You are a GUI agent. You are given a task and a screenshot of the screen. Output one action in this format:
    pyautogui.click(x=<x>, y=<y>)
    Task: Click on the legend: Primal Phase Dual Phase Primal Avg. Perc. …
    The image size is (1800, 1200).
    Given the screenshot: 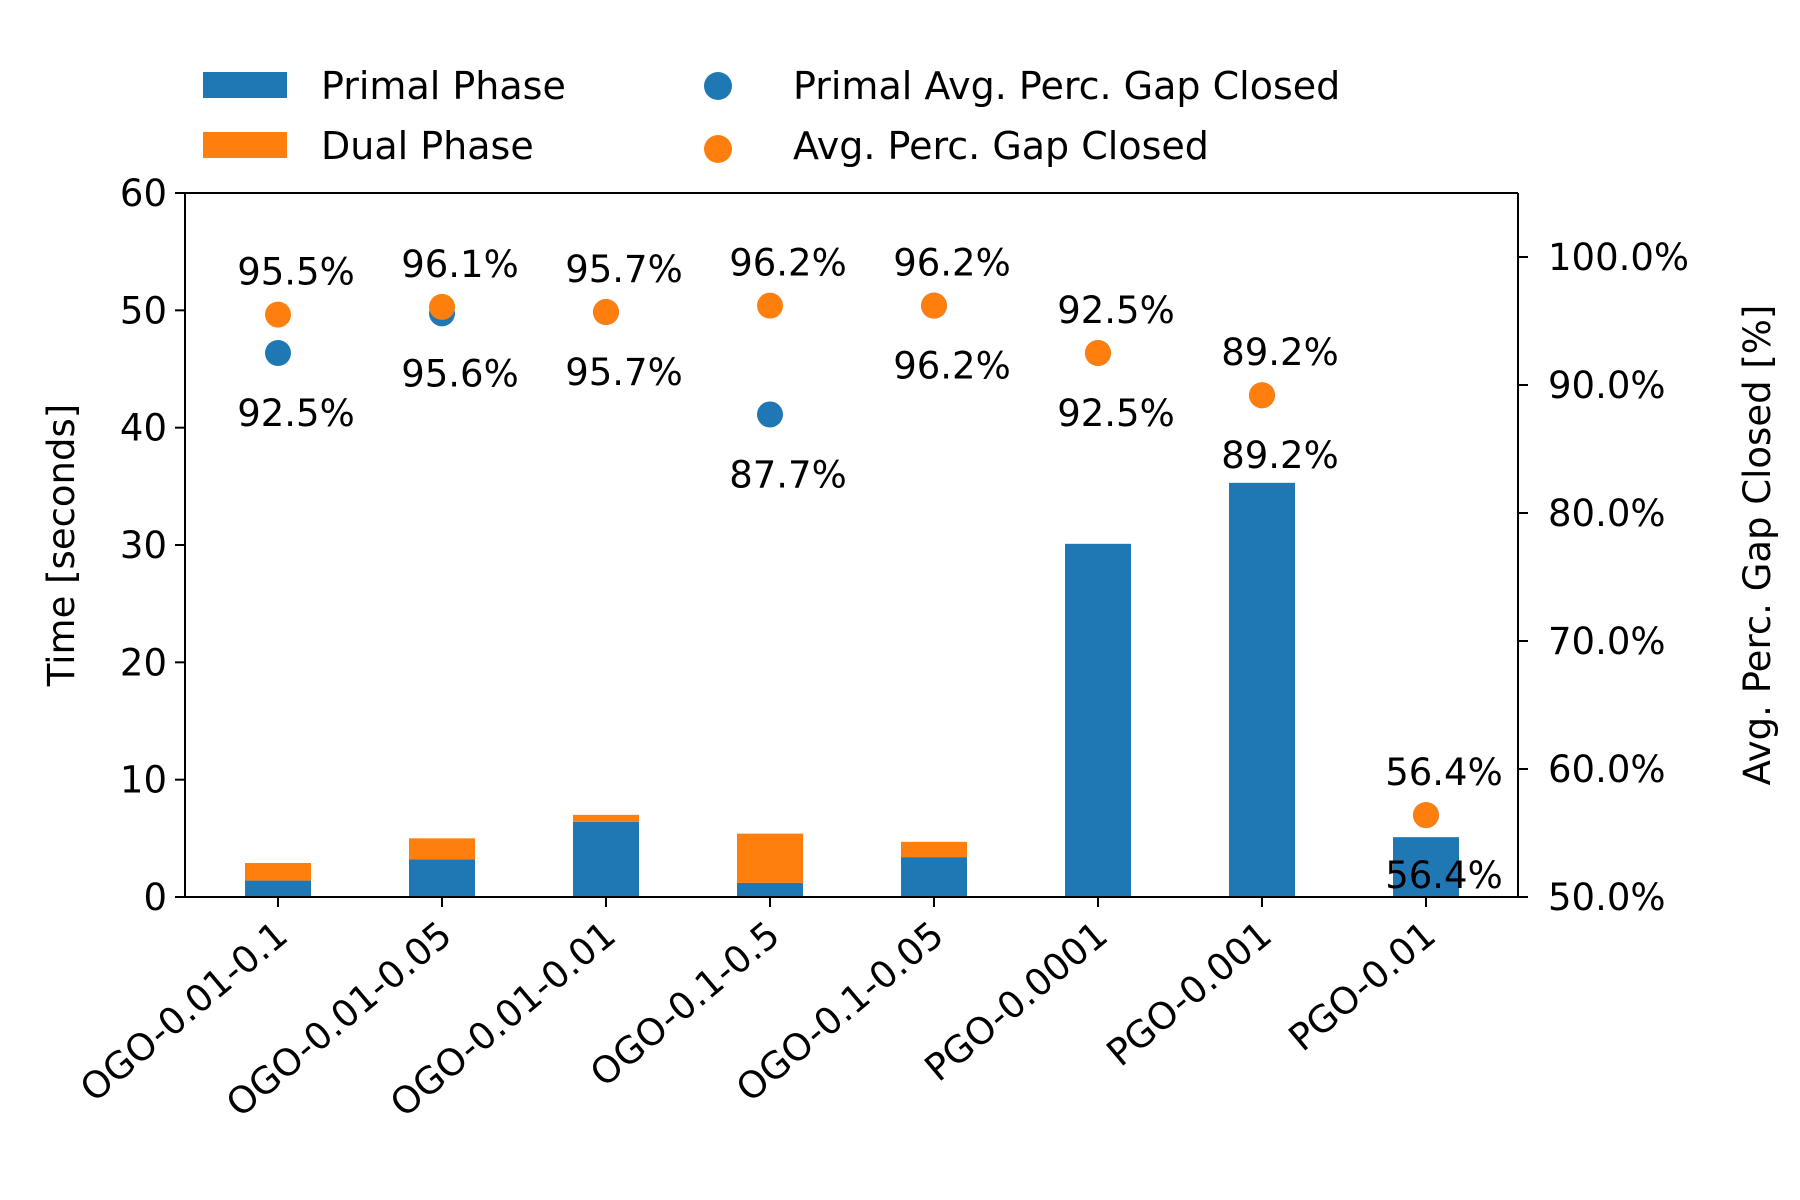 What is the action you would take?
    pyautogui.click(x=771, y=116)
    